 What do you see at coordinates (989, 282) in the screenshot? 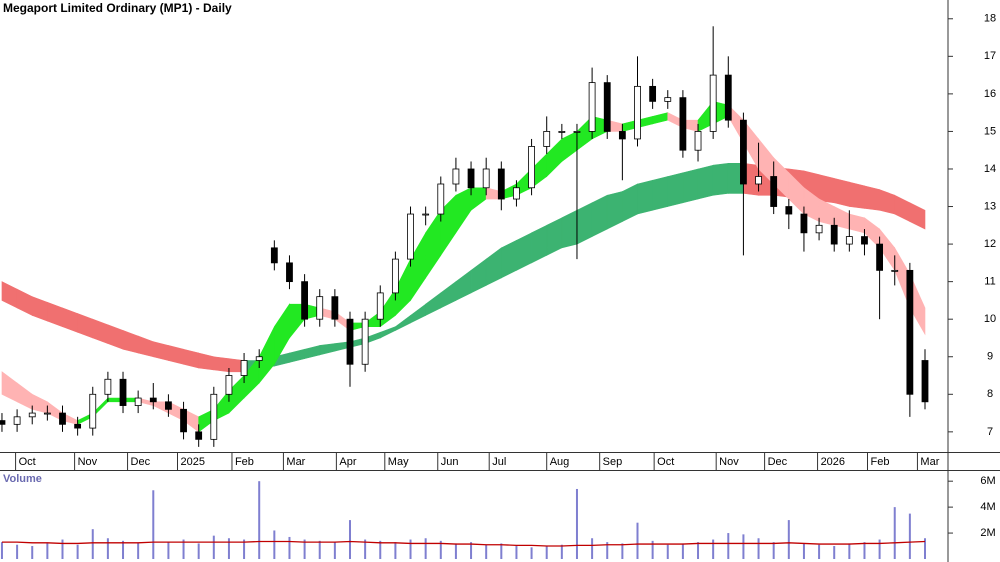
I see `y-tick-label: 11` at bounding box center [989, 282].